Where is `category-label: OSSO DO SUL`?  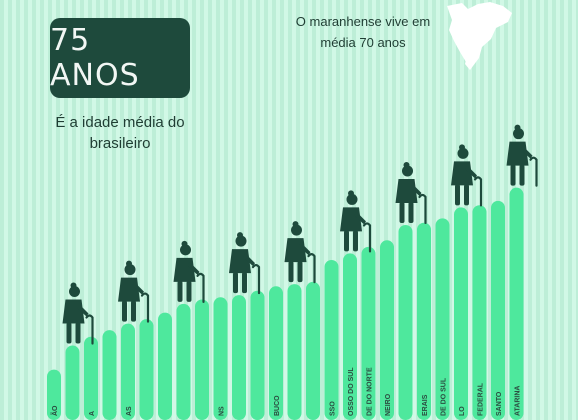 category-label: OSSO DO SUL is located at coordinates (351, 391).